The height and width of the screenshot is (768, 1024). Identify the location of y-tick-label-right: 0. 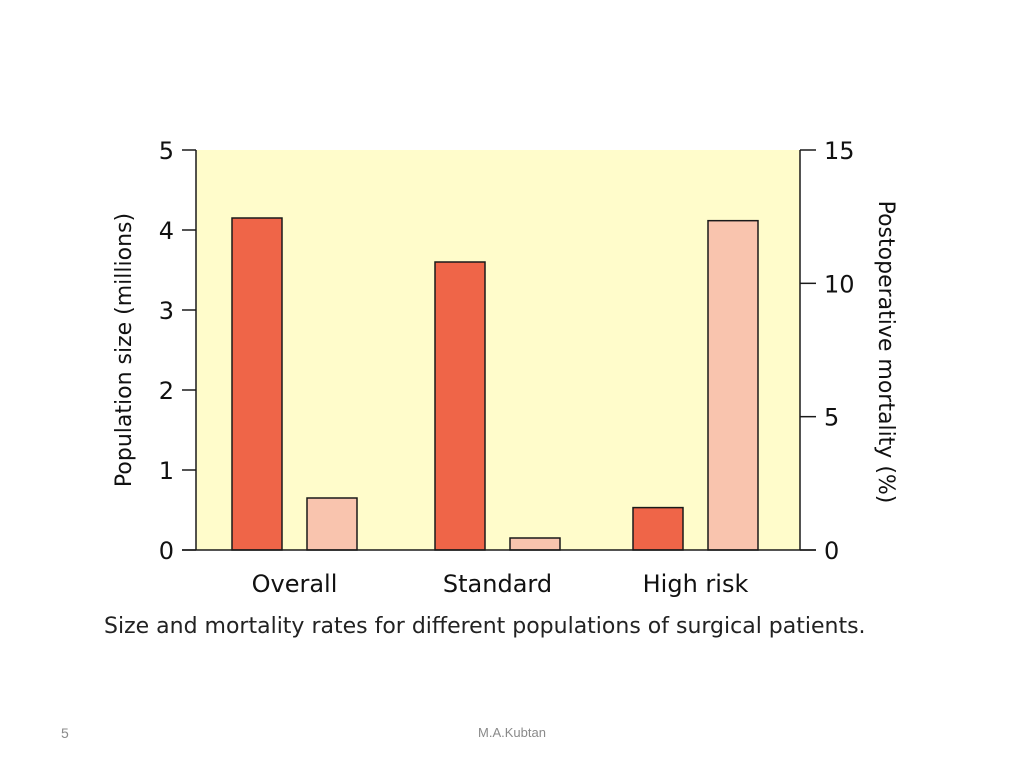
(831, 551).